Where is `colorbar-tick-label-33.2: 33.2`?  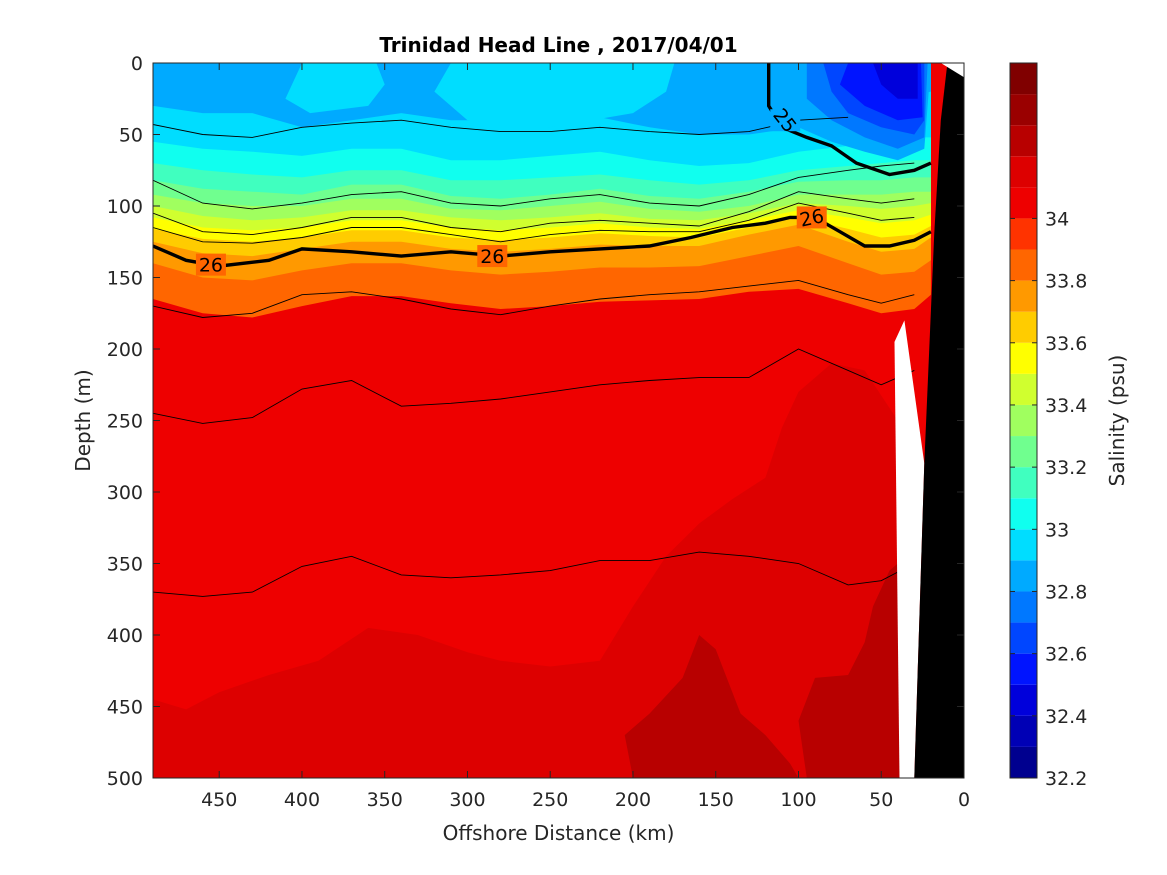
colorbar-tick-label-33.2: 33.2 is located at coordinates (1066, 468).